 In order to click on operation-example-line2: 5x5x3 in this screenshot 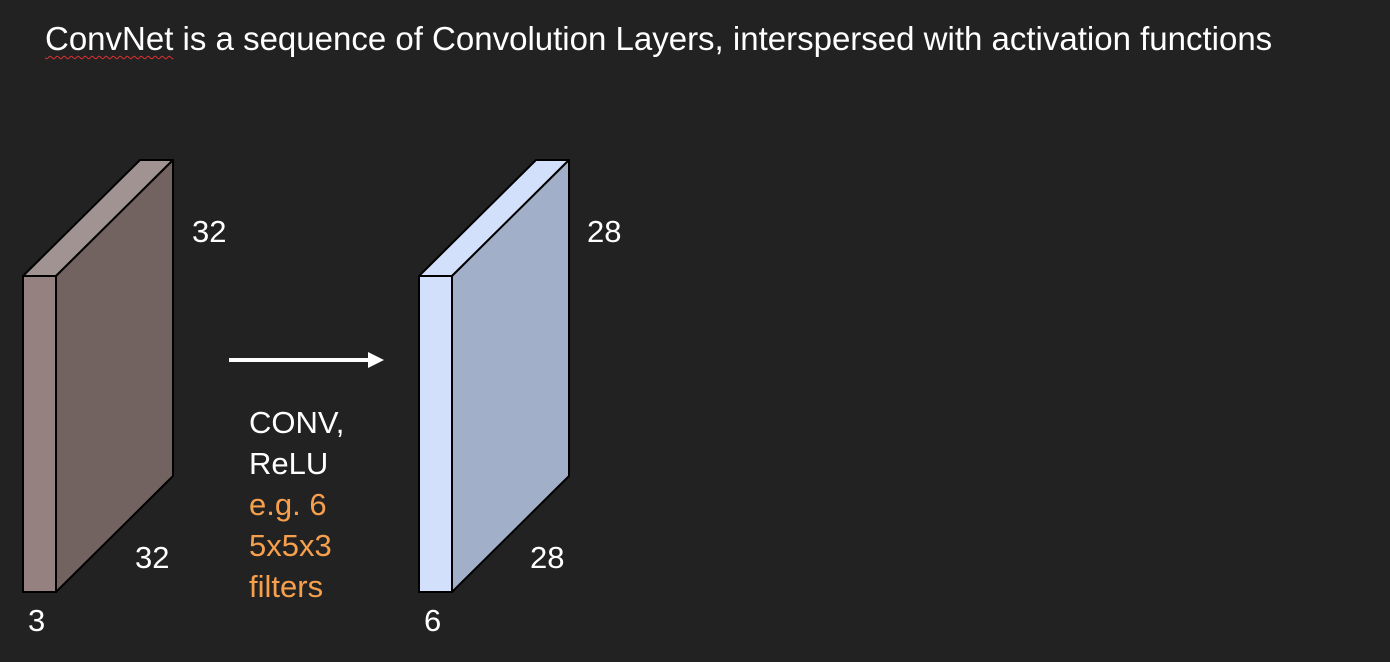, I will do `click(290, 545)`.